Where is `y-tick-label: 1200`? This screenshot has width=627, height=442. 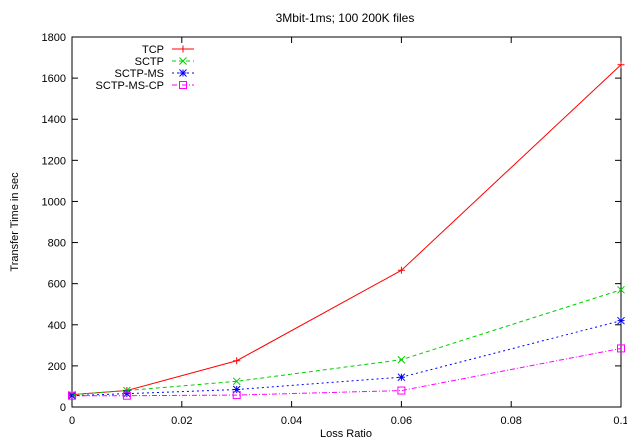 y-tick-label: 1200 is located at coordinates (54, 161).